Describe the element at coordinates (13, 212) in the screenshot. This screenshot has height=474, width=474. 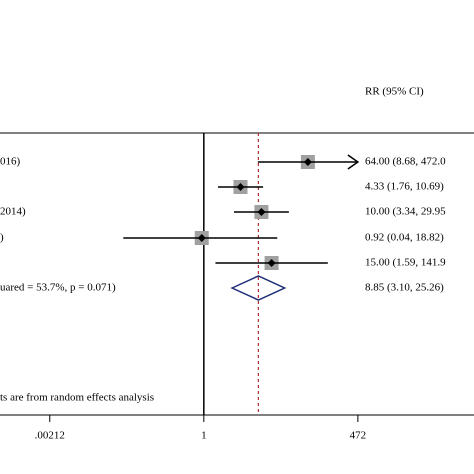
I see `study-label: 2014)` at that location.